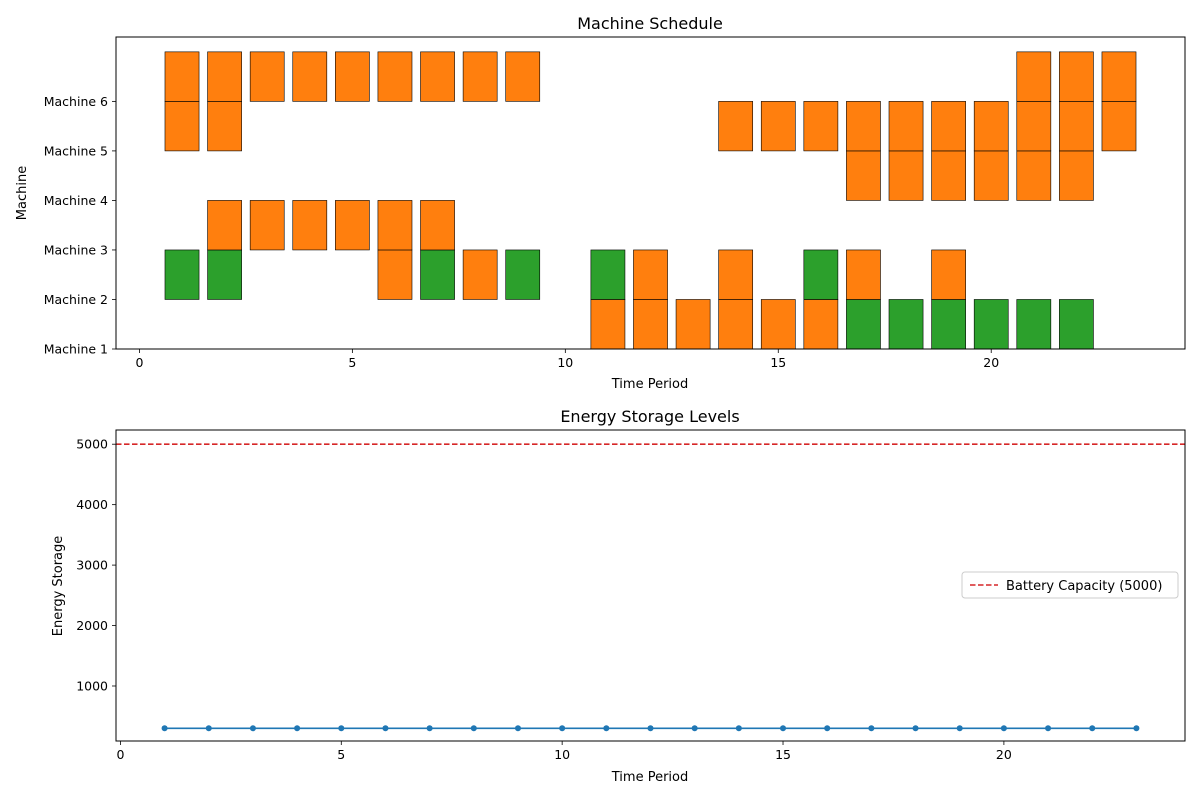 The height and width of the screenshot is (800, 1200). What do you see at coordinates (991, 362) in the screenshot?
I see `x-tick-label: 20` at bounding box center [991, 362].